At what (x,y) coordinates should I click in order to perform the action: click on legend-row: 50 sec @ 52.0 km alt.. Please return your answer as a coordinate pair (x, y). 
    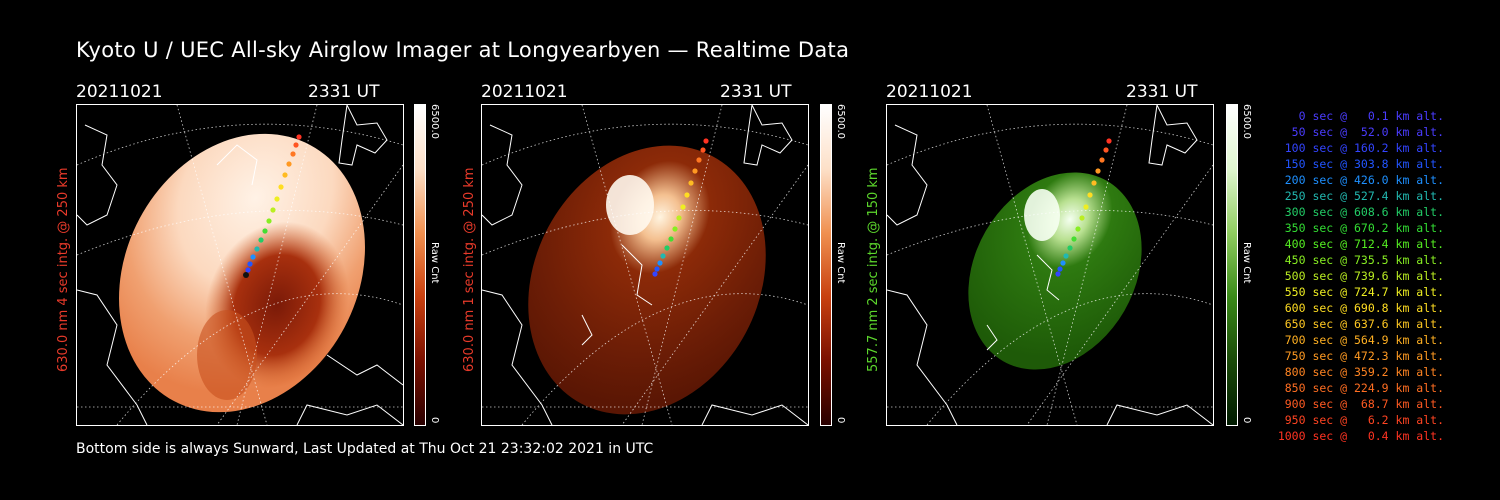
    Looking at the image, I should click on (1367, 132).